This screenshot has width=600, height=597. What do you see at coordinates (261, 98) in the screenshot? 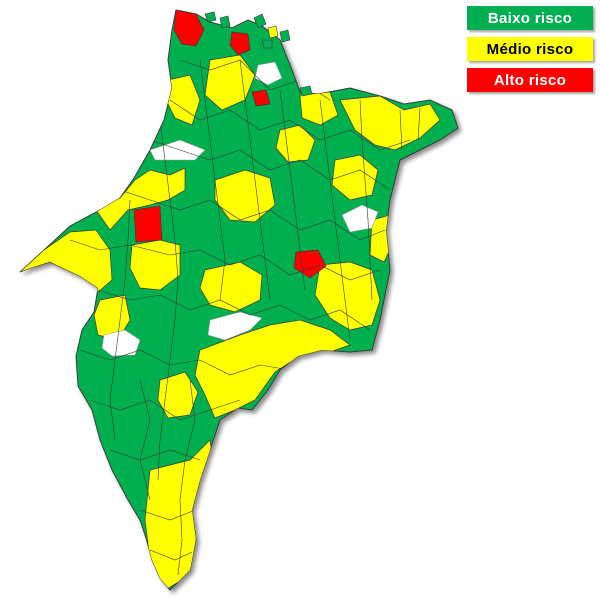
I see `region-high-north-center` at bounding box center [261, 98].